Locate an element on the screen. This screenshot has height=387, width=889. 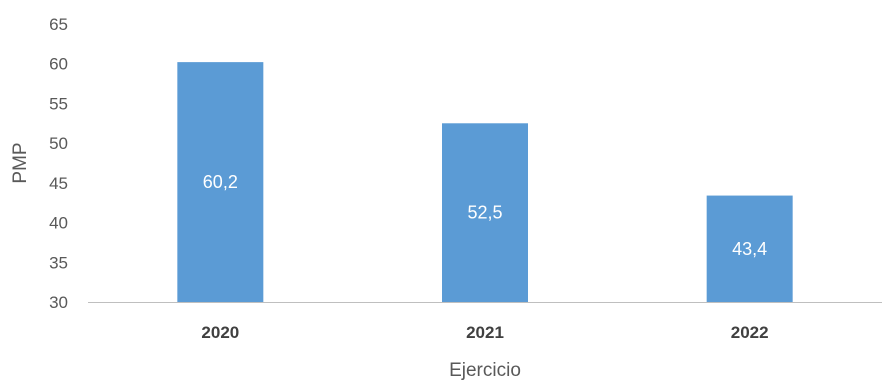
y-tick-label-0: 30 is located at coordinates (58, 302).